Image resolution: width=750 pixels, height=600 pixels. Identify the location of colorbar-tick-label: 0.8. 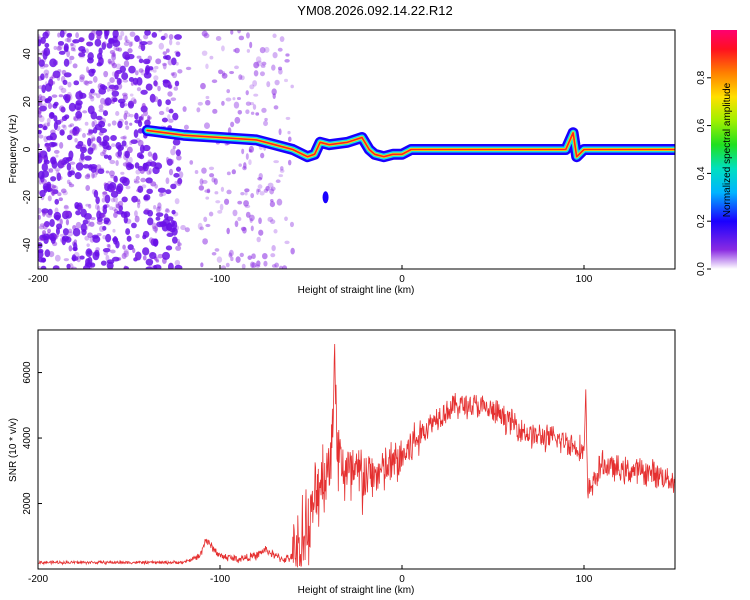
(701, 77).